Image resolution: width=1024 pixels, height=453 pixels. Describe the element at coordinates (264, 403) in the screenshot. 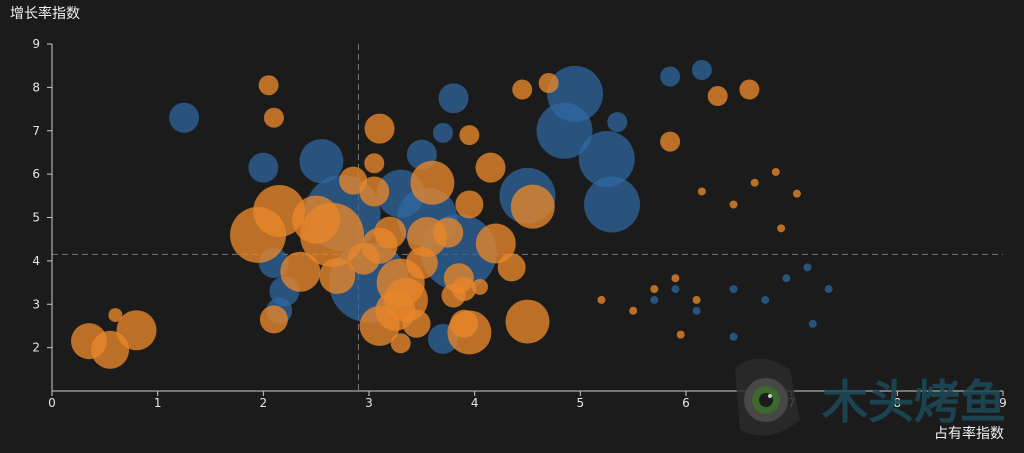

I see `x-tick-label: 2` at that location.